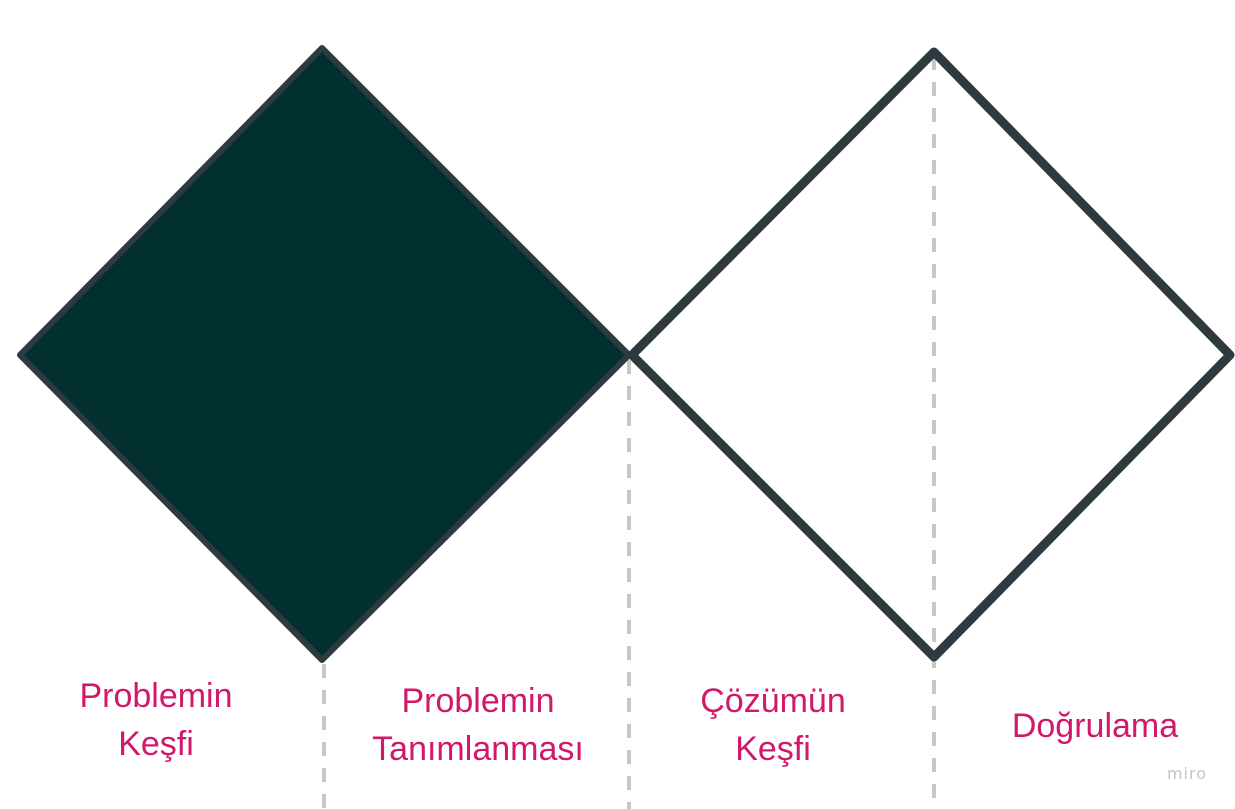 This screenshot has height=809, width=1235. Describe the element at coordinates (478, 725) in the screenshot. I see `phase-label-problem-definition: Problemin Tanımlanması` at that location.